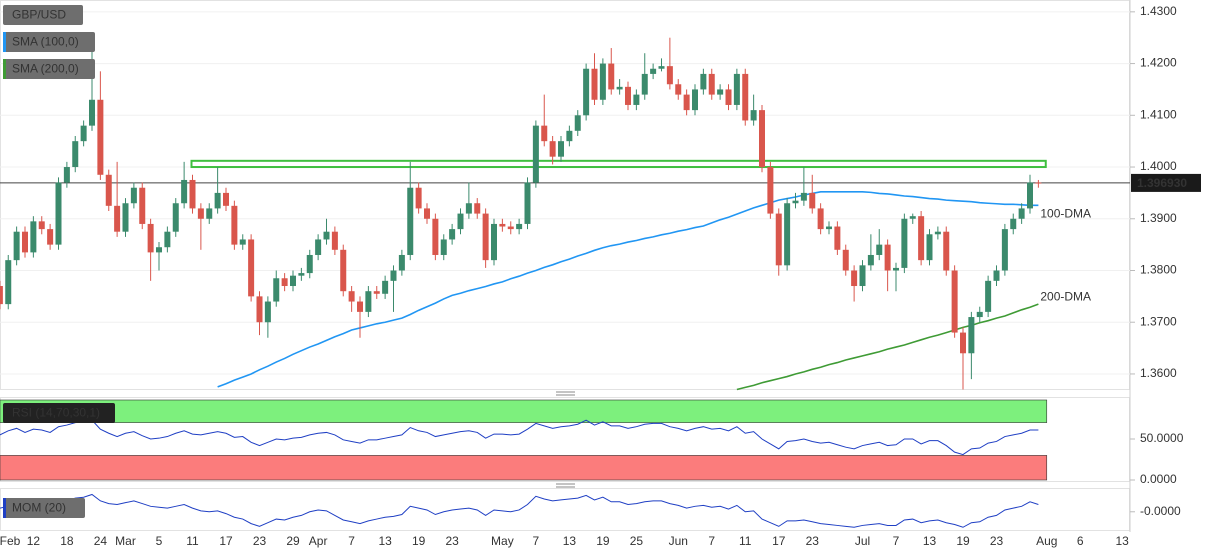  Describe the element at coordinates (536, 541) in the screenshot. I see `x-tick-label: 7` at that location.